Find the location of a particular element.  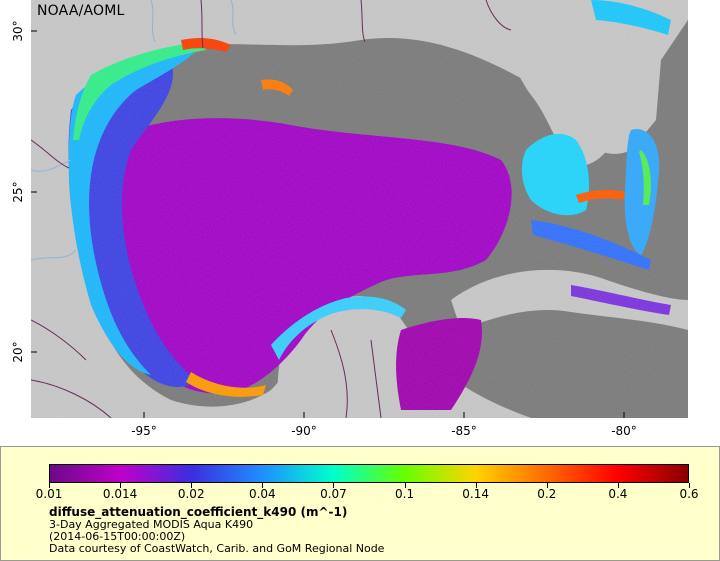

colorbar is located at coordinates (369, 473).